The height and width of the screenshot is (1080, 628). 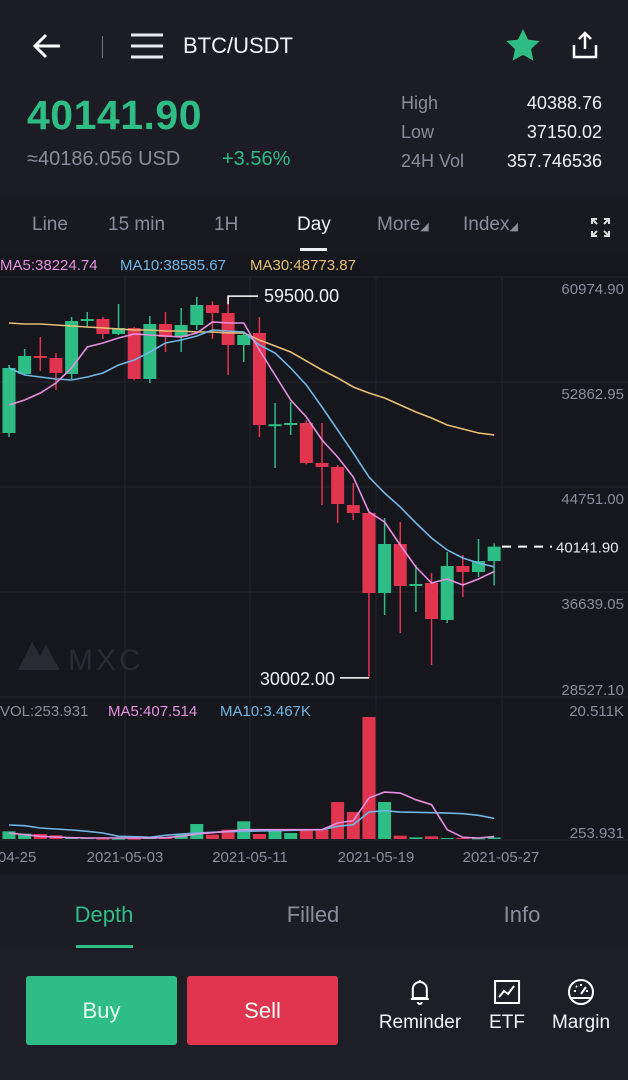 I want to click on vol-ma5-legend: MA5:407.514, so click(x=152, y=711).